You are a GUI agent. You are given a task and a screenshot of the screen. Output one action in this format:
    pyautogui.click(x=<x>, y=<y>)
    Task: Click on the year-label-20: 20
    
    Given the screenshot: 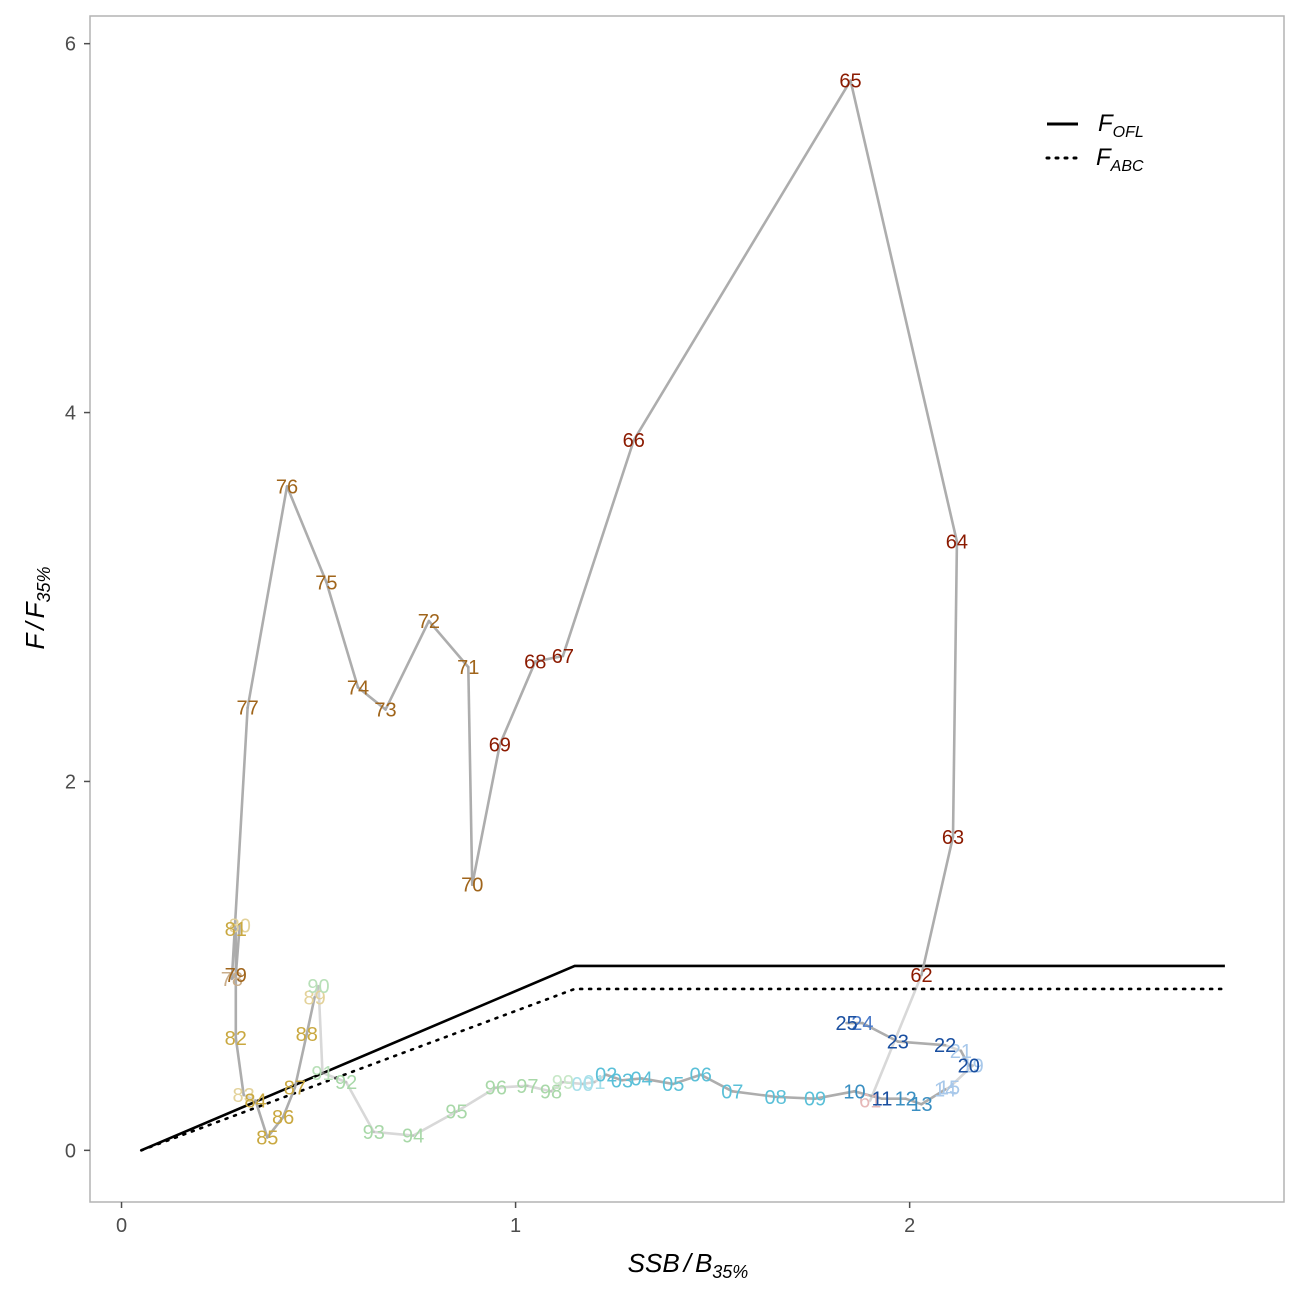 What is the action you would take?
    pyautogui.click(x=969, y=1067)
    